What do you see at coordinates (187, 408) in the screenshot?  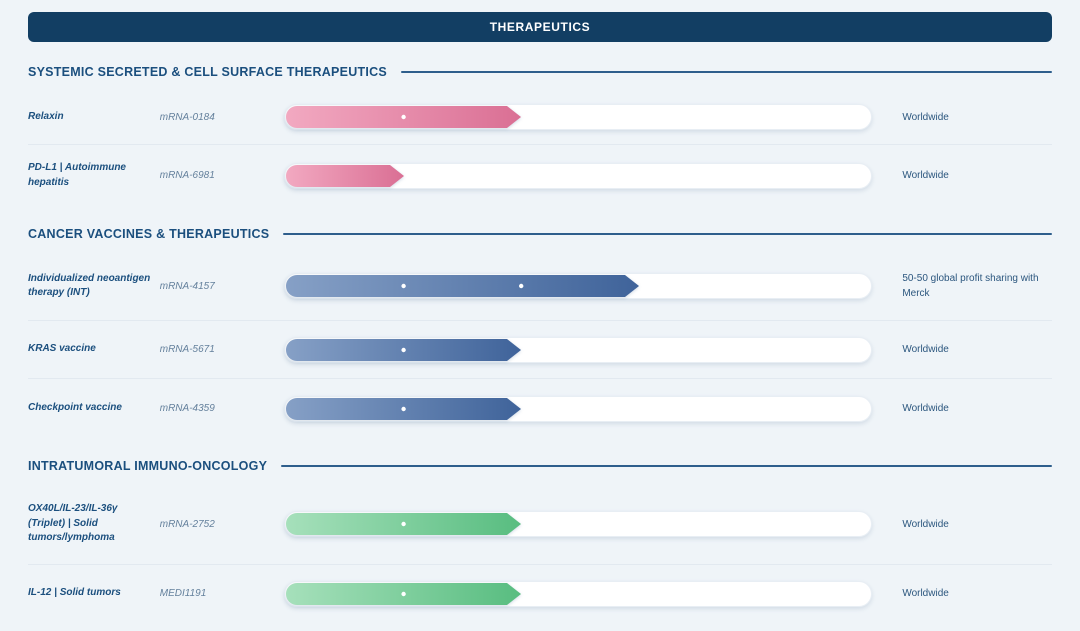 I see `program-id: mRNA-4359` at bounding box center [187, 408].